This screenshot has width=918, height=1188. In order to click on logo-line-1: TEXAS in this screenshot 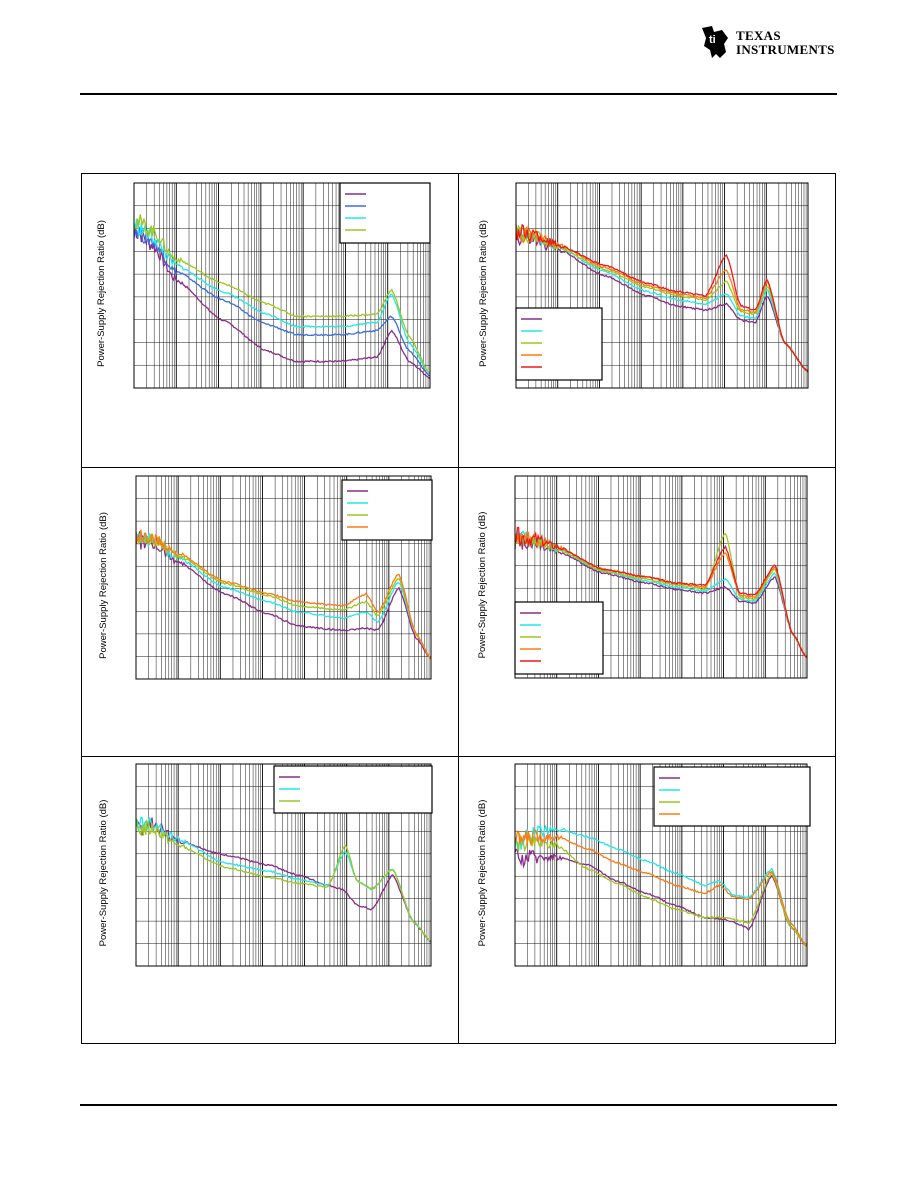, I will do `click(758, 35)`.